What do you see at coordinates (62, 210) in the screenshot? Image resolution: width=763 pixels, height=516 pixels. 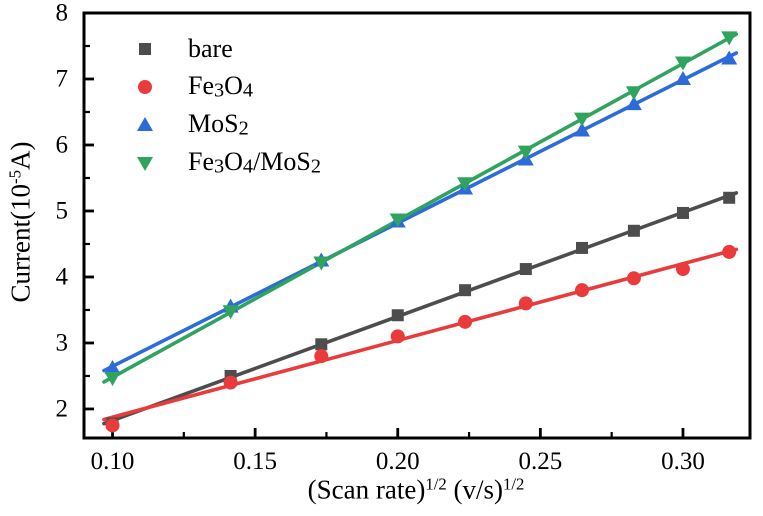 I see `y-tick-label: 5` at bounding box center [62, 210].